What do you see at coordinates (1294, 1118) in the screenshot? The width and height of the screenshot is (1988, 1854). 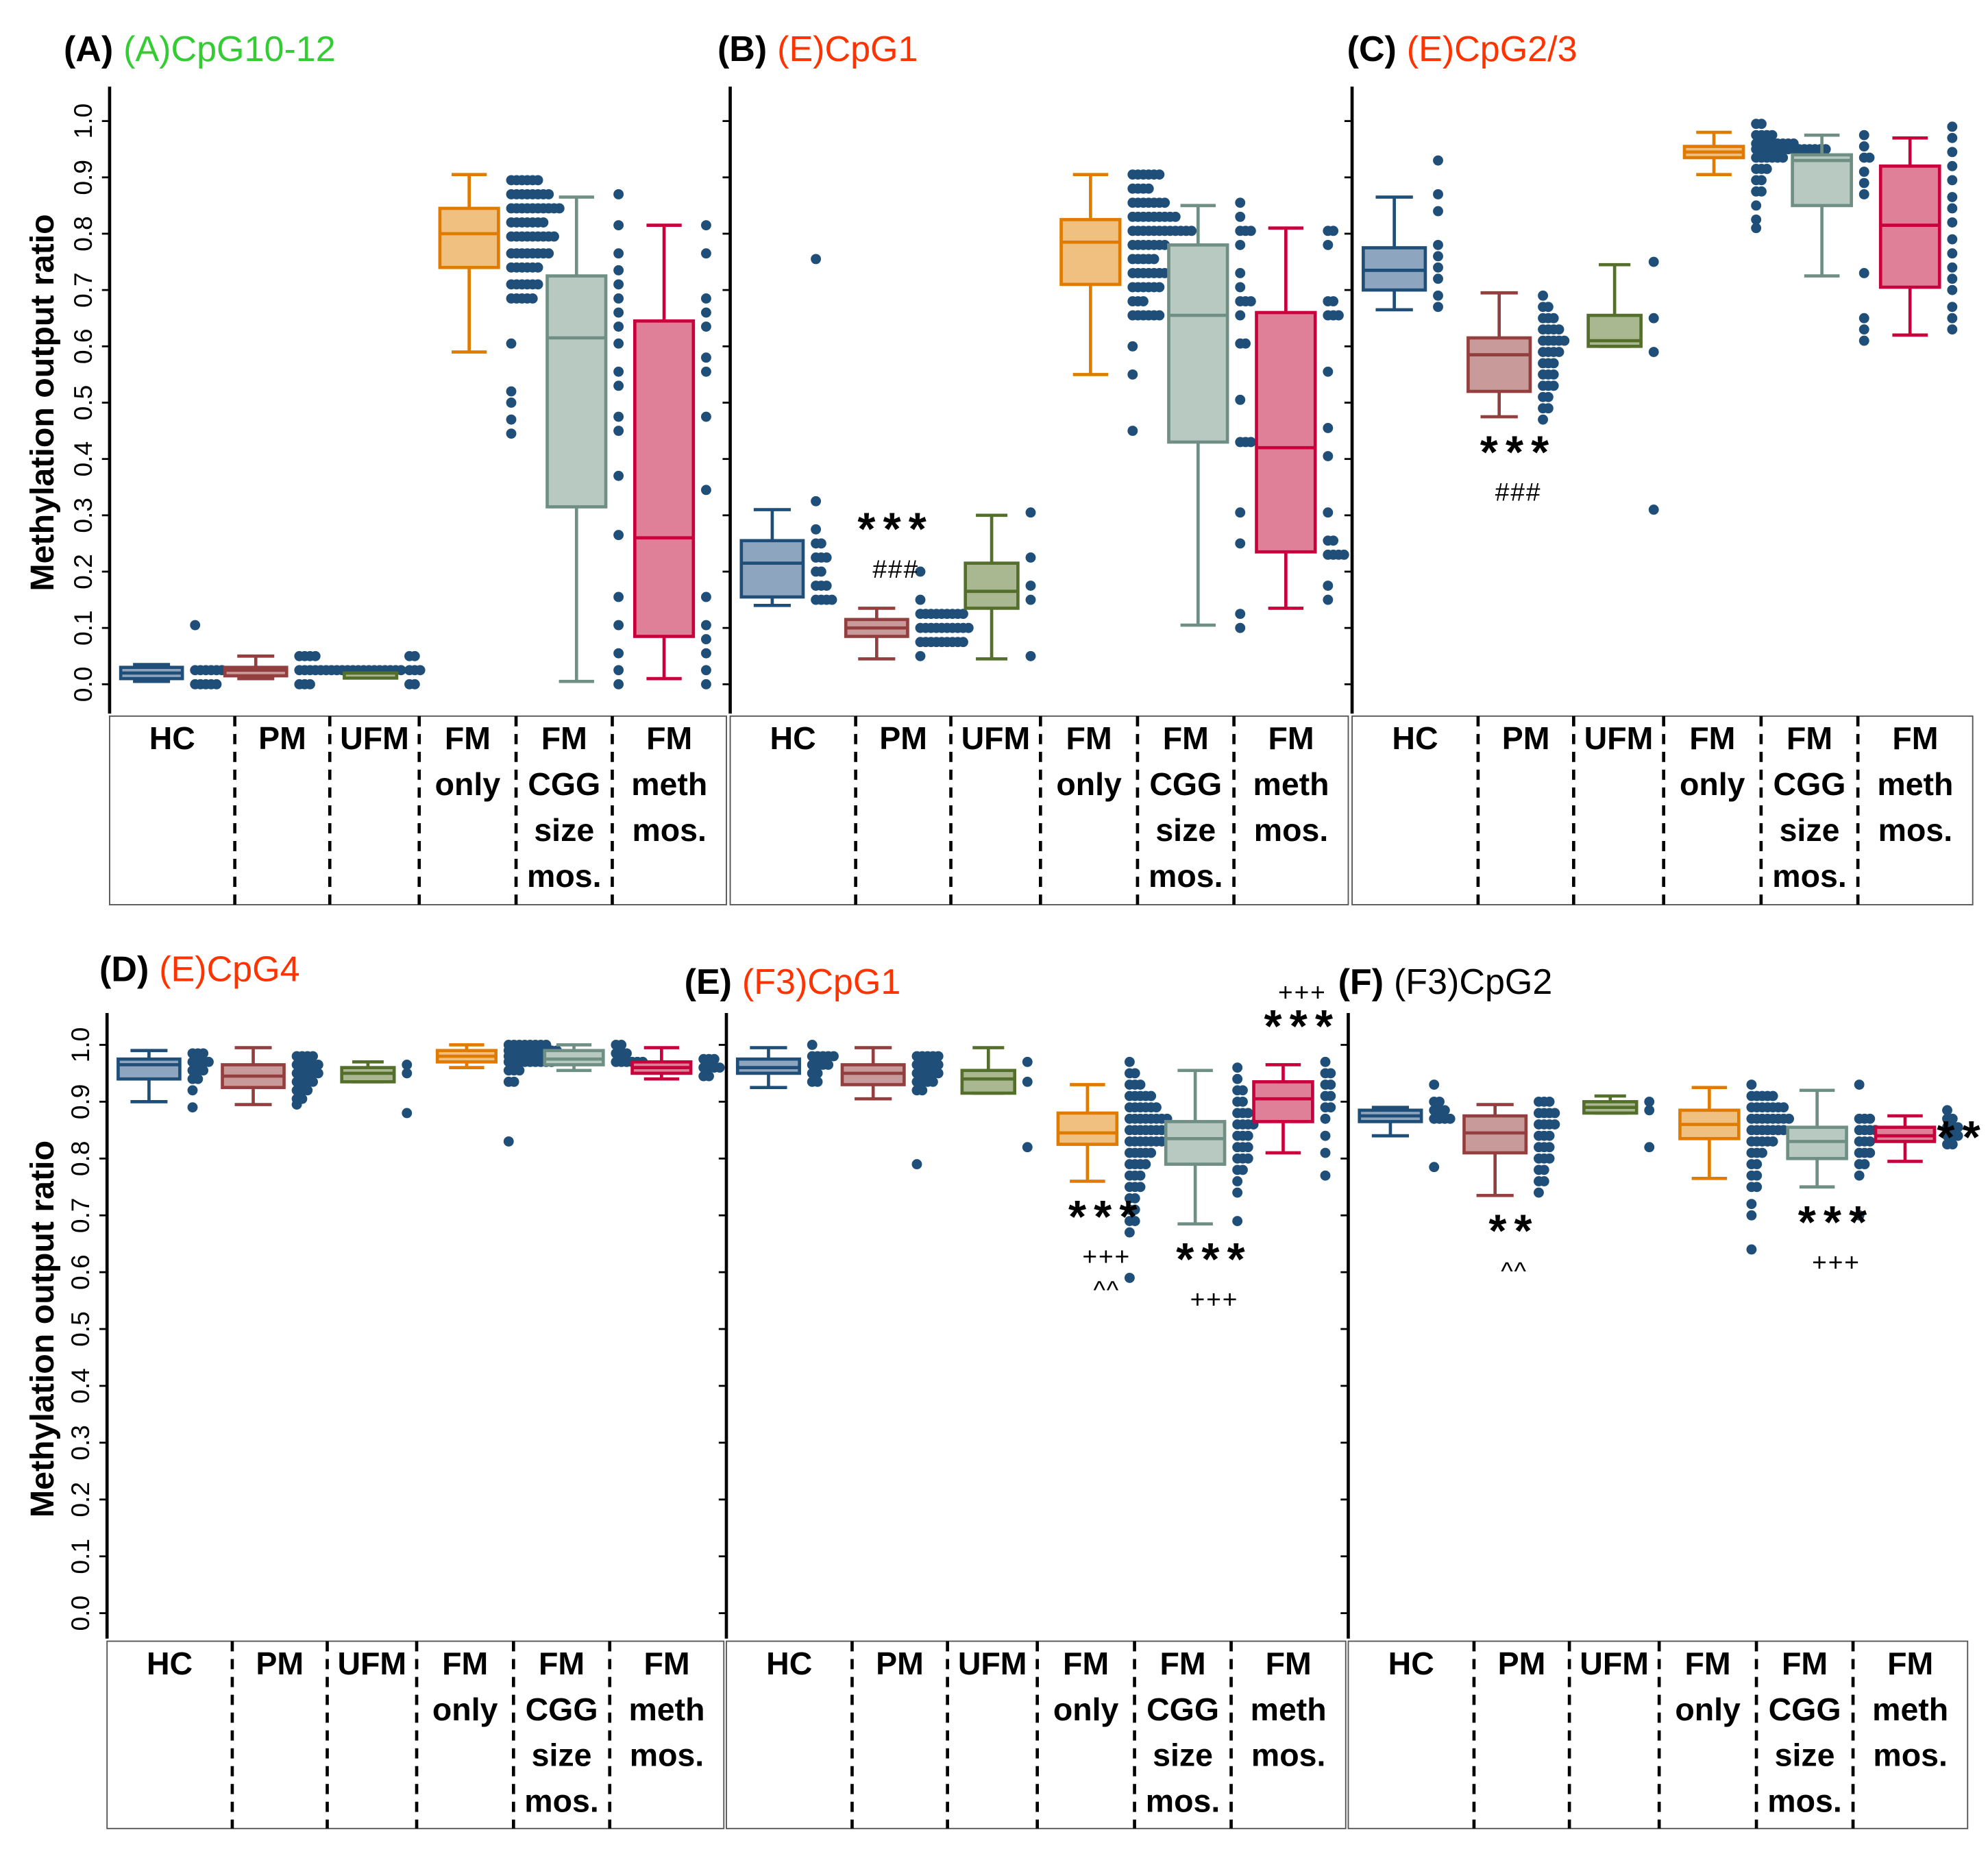 I see `box-fm-meth-mos-` at bounding box center [1294, 1118].